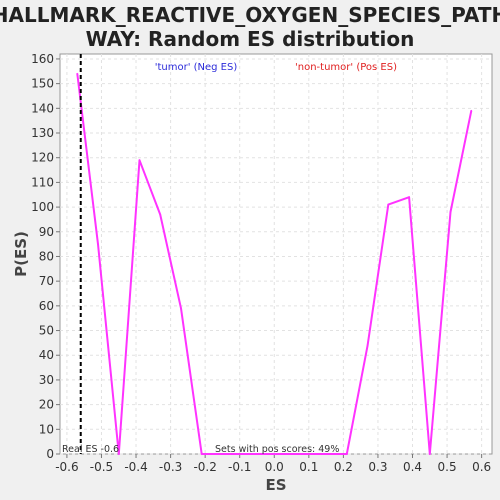 This screenshot has height=500, width=500. I want to click on x-tick-label: -0.2, so click(204, 467).